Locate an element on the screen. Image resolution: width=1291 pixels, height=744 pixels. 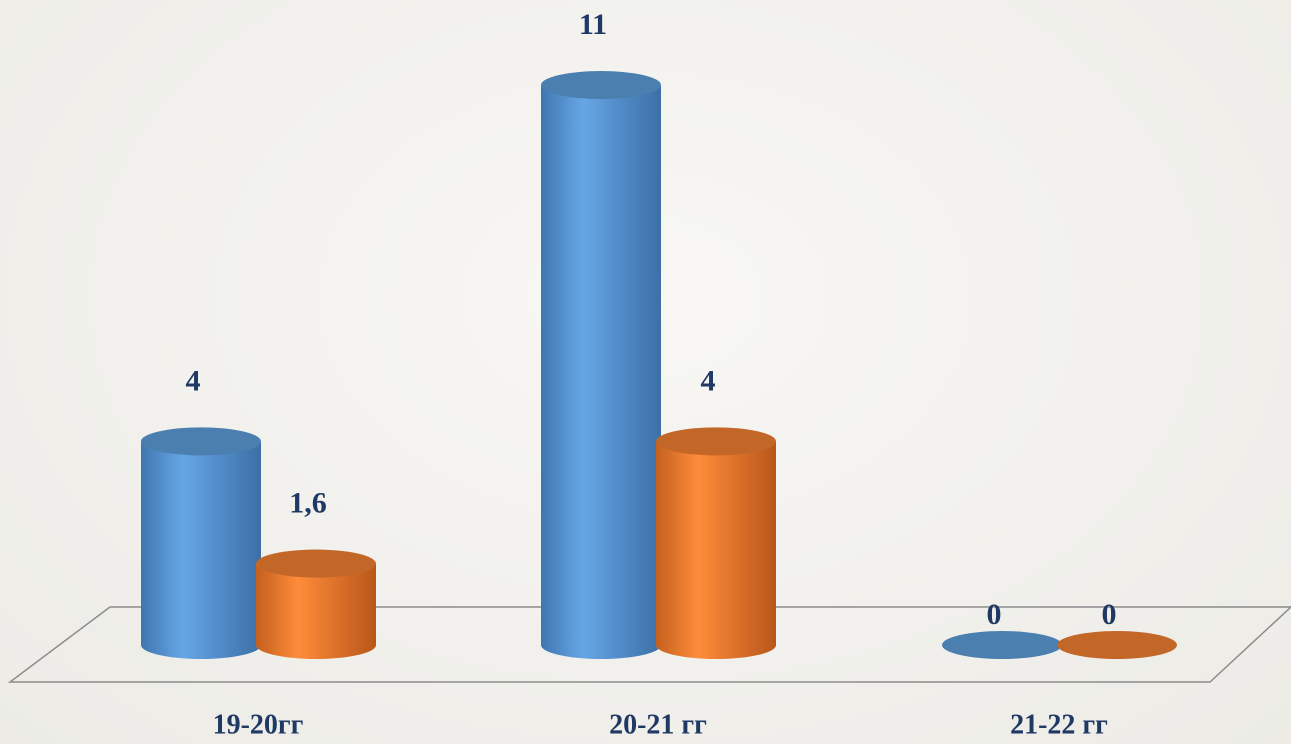
x-tick-label: 19-20гг is located at coordinates (258, 724).